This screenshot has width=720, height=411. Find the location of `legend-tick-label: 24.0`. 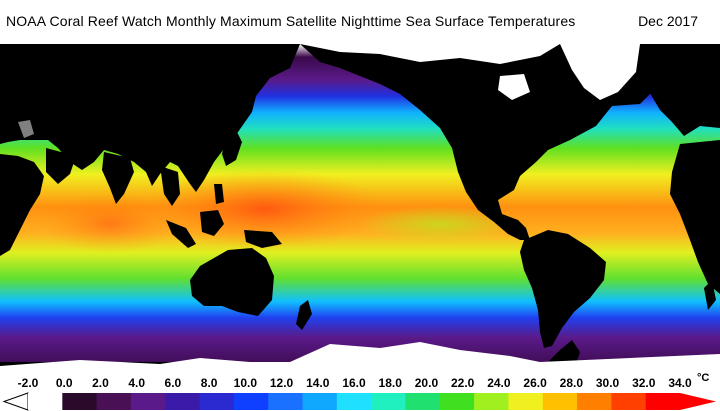

legend-tick-label: 24.0 is located at coordinates (499, 383).